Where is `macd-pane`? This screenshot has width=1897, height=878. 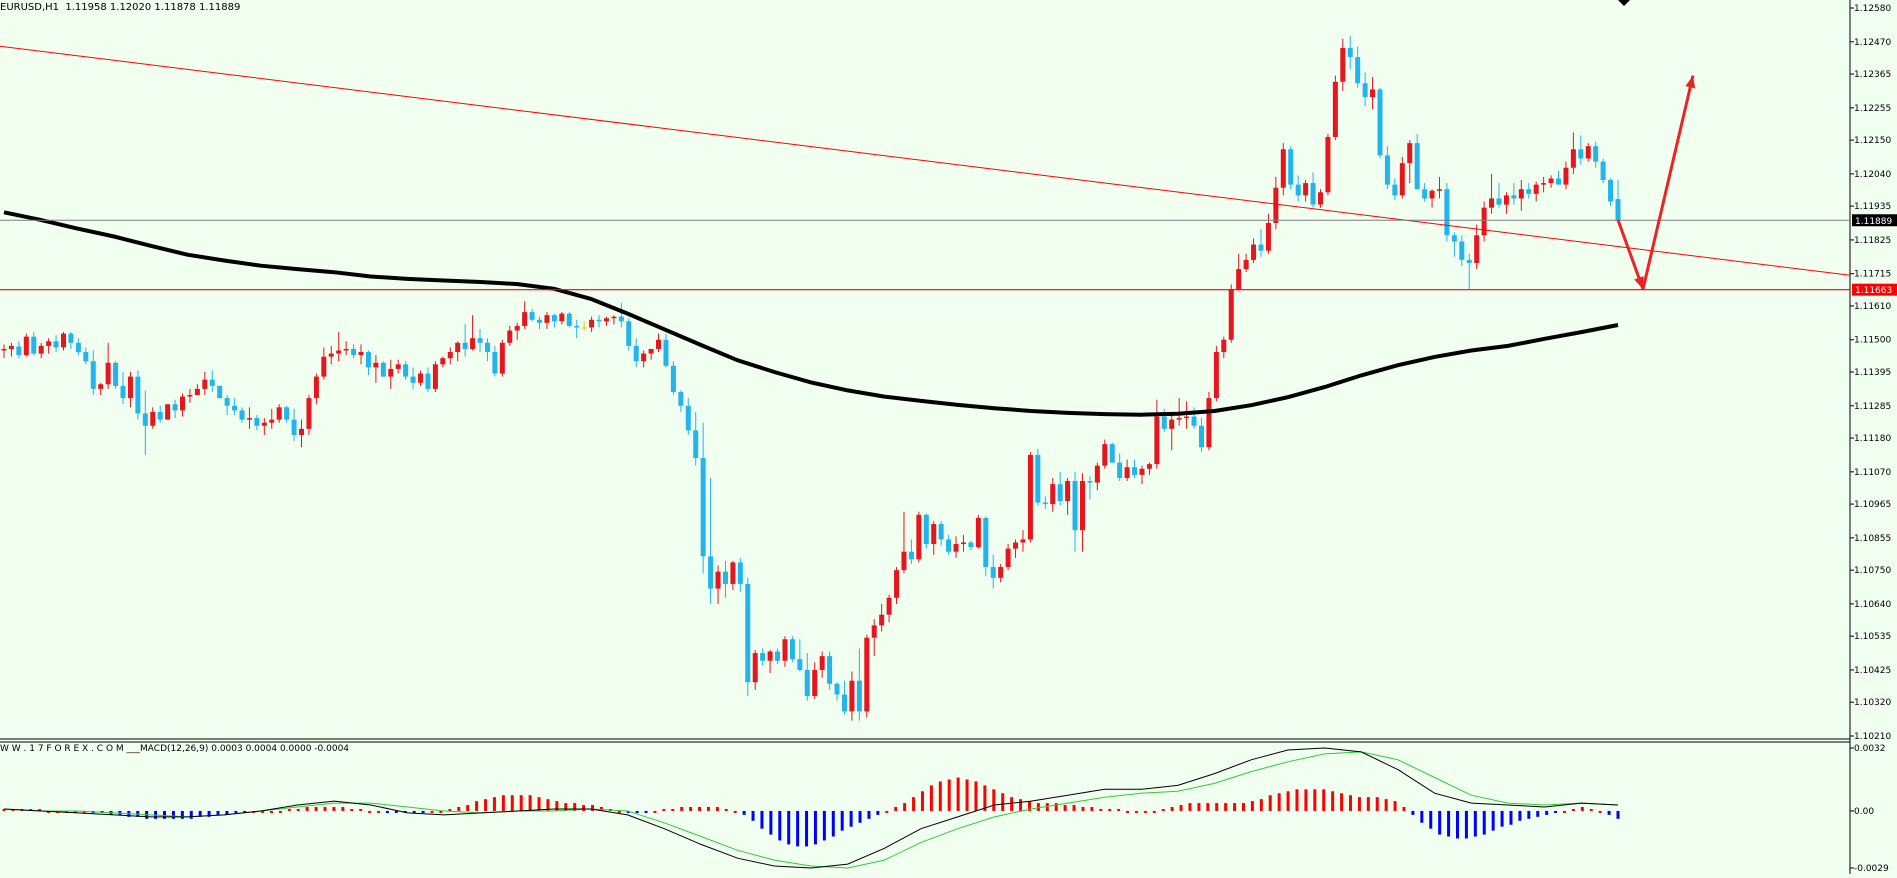
macd-pane is located at coordinates (811, 808).